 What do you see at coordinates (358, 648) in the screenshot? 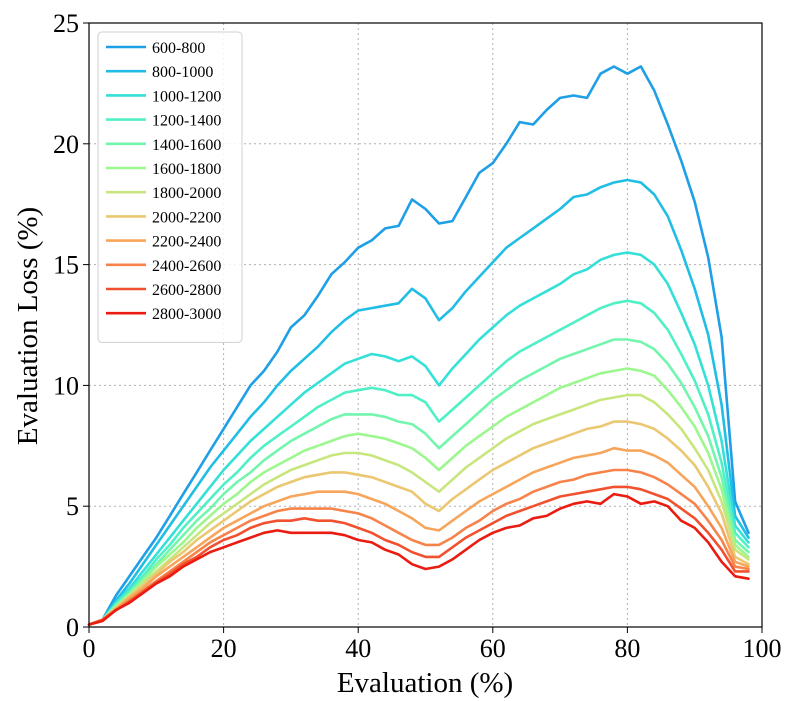
I see `x-tick-label: 40` at bounding box center [358, 648].